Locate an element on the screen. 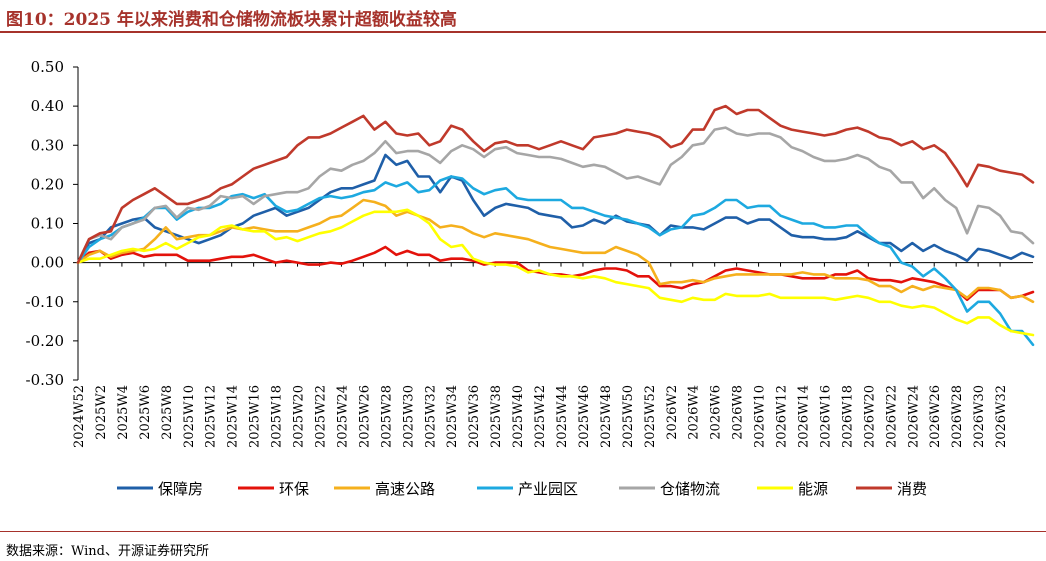  title-divider is located at coordinates (523, 32).